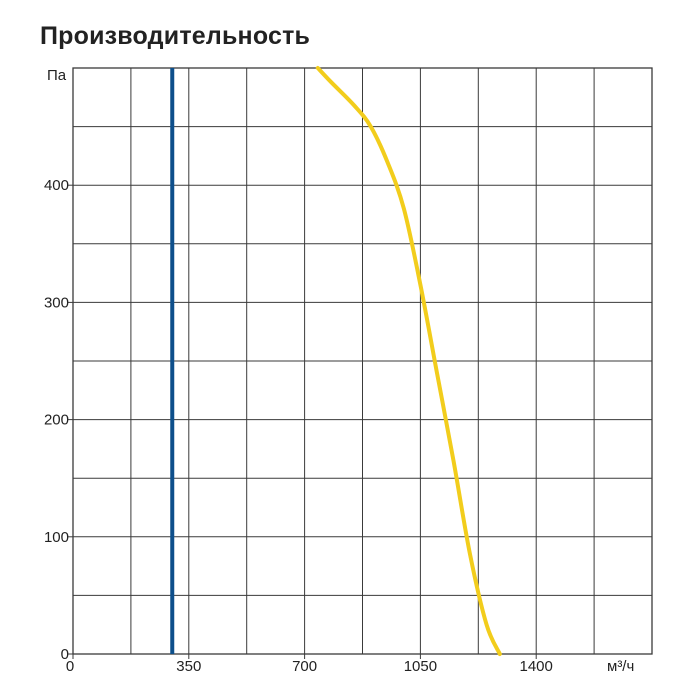 The width and height of the screenshot is (700, 700). What do you see at coordinates (188, 666) in the screenshot?
I see `x-tick-label: 350` at bounding box center [188, 666].